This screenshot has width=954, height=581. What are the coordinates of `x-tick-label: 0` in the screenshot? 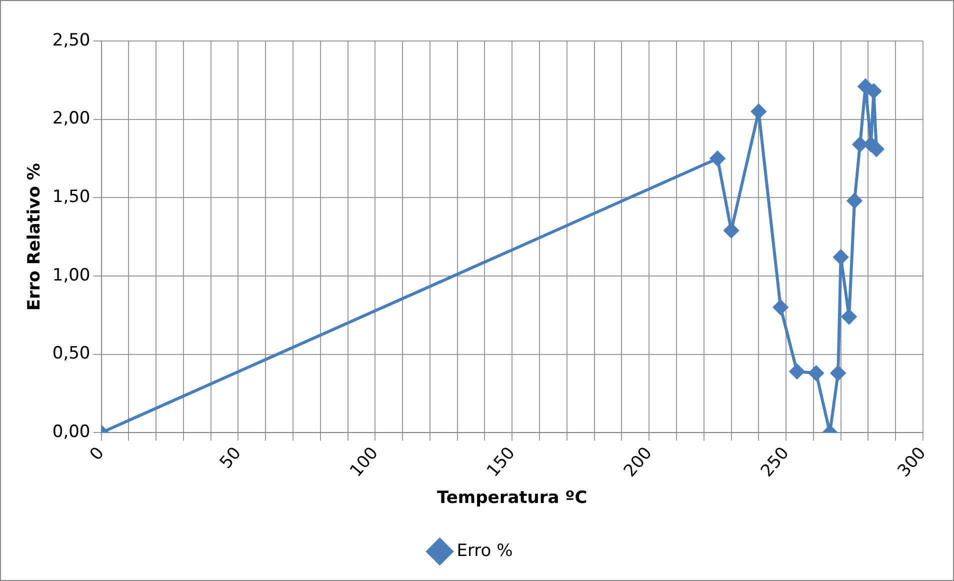 It's located at (97, 454).